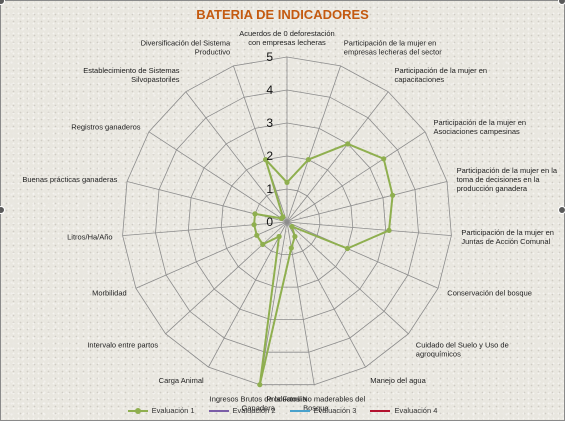  I want to click on category-label: Ingresos Brutos de la Familia Ganadera, so click(259, 404).